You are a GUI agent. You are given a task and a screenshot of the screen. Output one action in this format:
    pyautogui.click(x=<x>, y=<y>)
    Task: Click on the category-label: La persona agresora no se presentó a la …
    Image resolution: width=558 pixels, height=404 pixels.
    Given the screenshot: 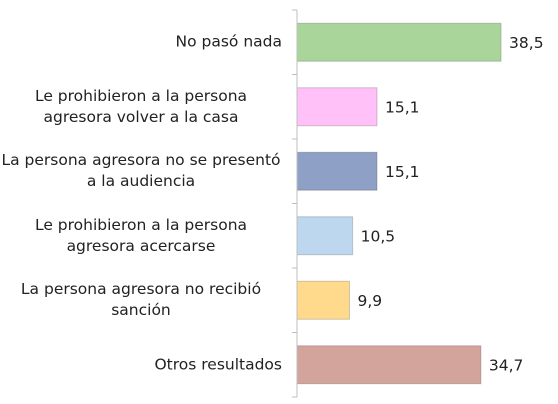 What is the action you would take?
    pyautogui.click(x=141, y=171)
    